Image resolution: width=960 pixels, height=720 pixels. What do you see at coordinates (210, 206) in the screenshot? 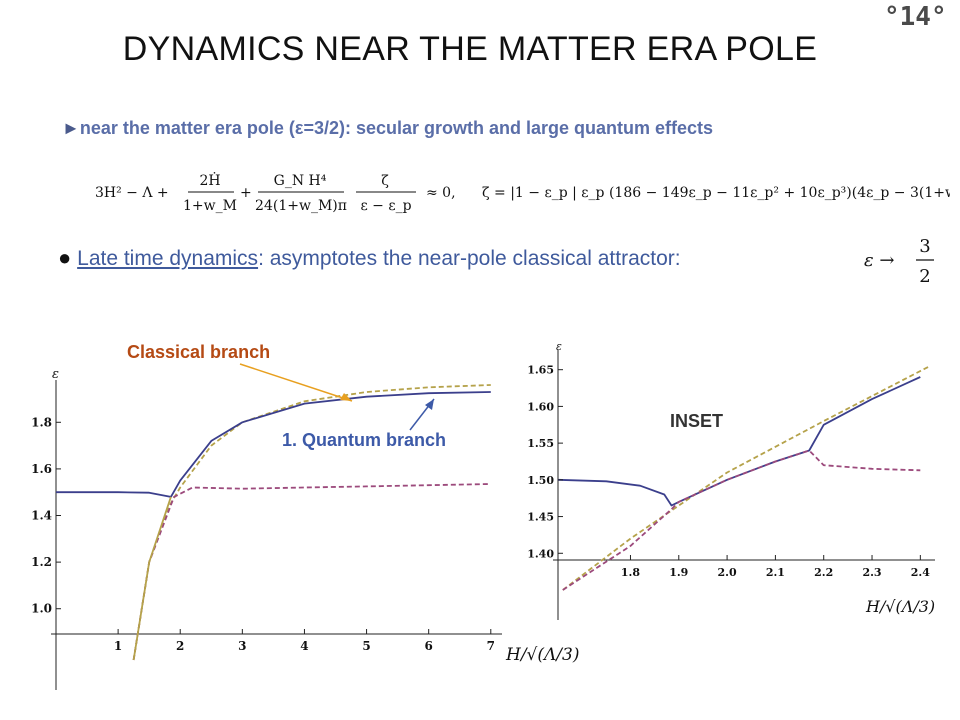
I see `eq-part: 1+w_M` at bounding box center [210, 206].